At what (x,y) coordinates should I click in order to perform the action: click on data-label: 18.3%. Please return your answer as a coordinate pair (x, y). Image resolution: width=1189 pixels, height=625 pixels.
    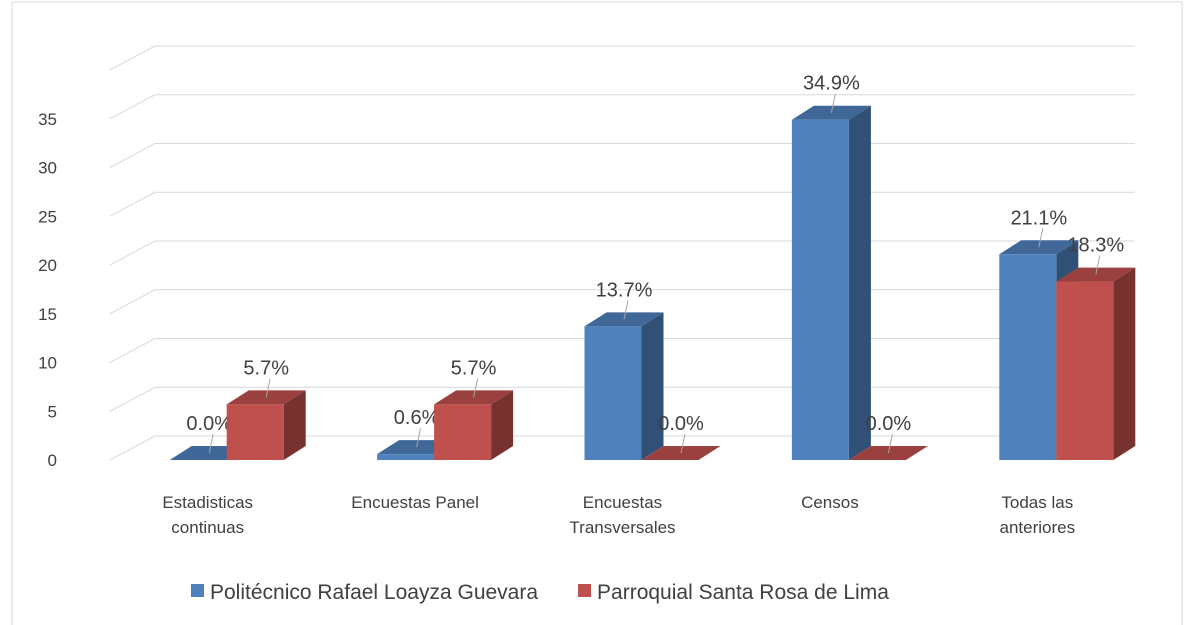
    Looking at the image, I should click on (1095, 246).